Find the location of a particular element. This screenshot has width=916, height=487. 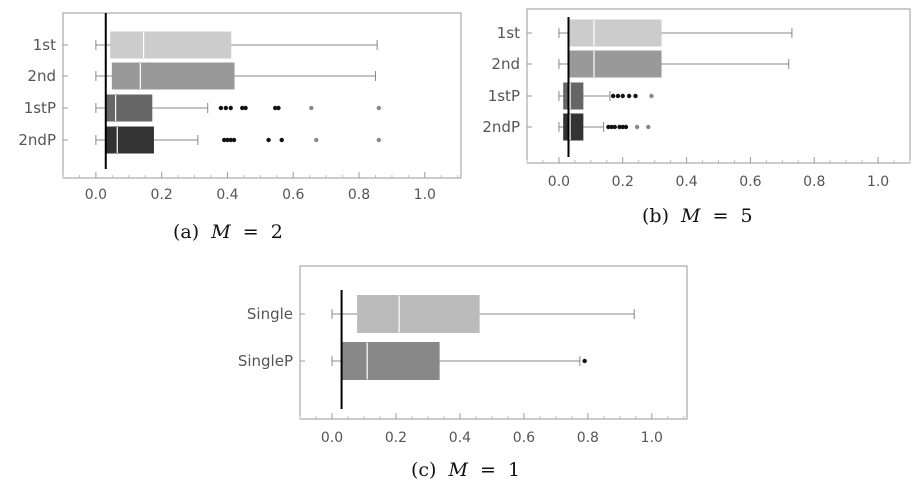

caption-c: (c) M = 1 is located at coordinates (465, 470).